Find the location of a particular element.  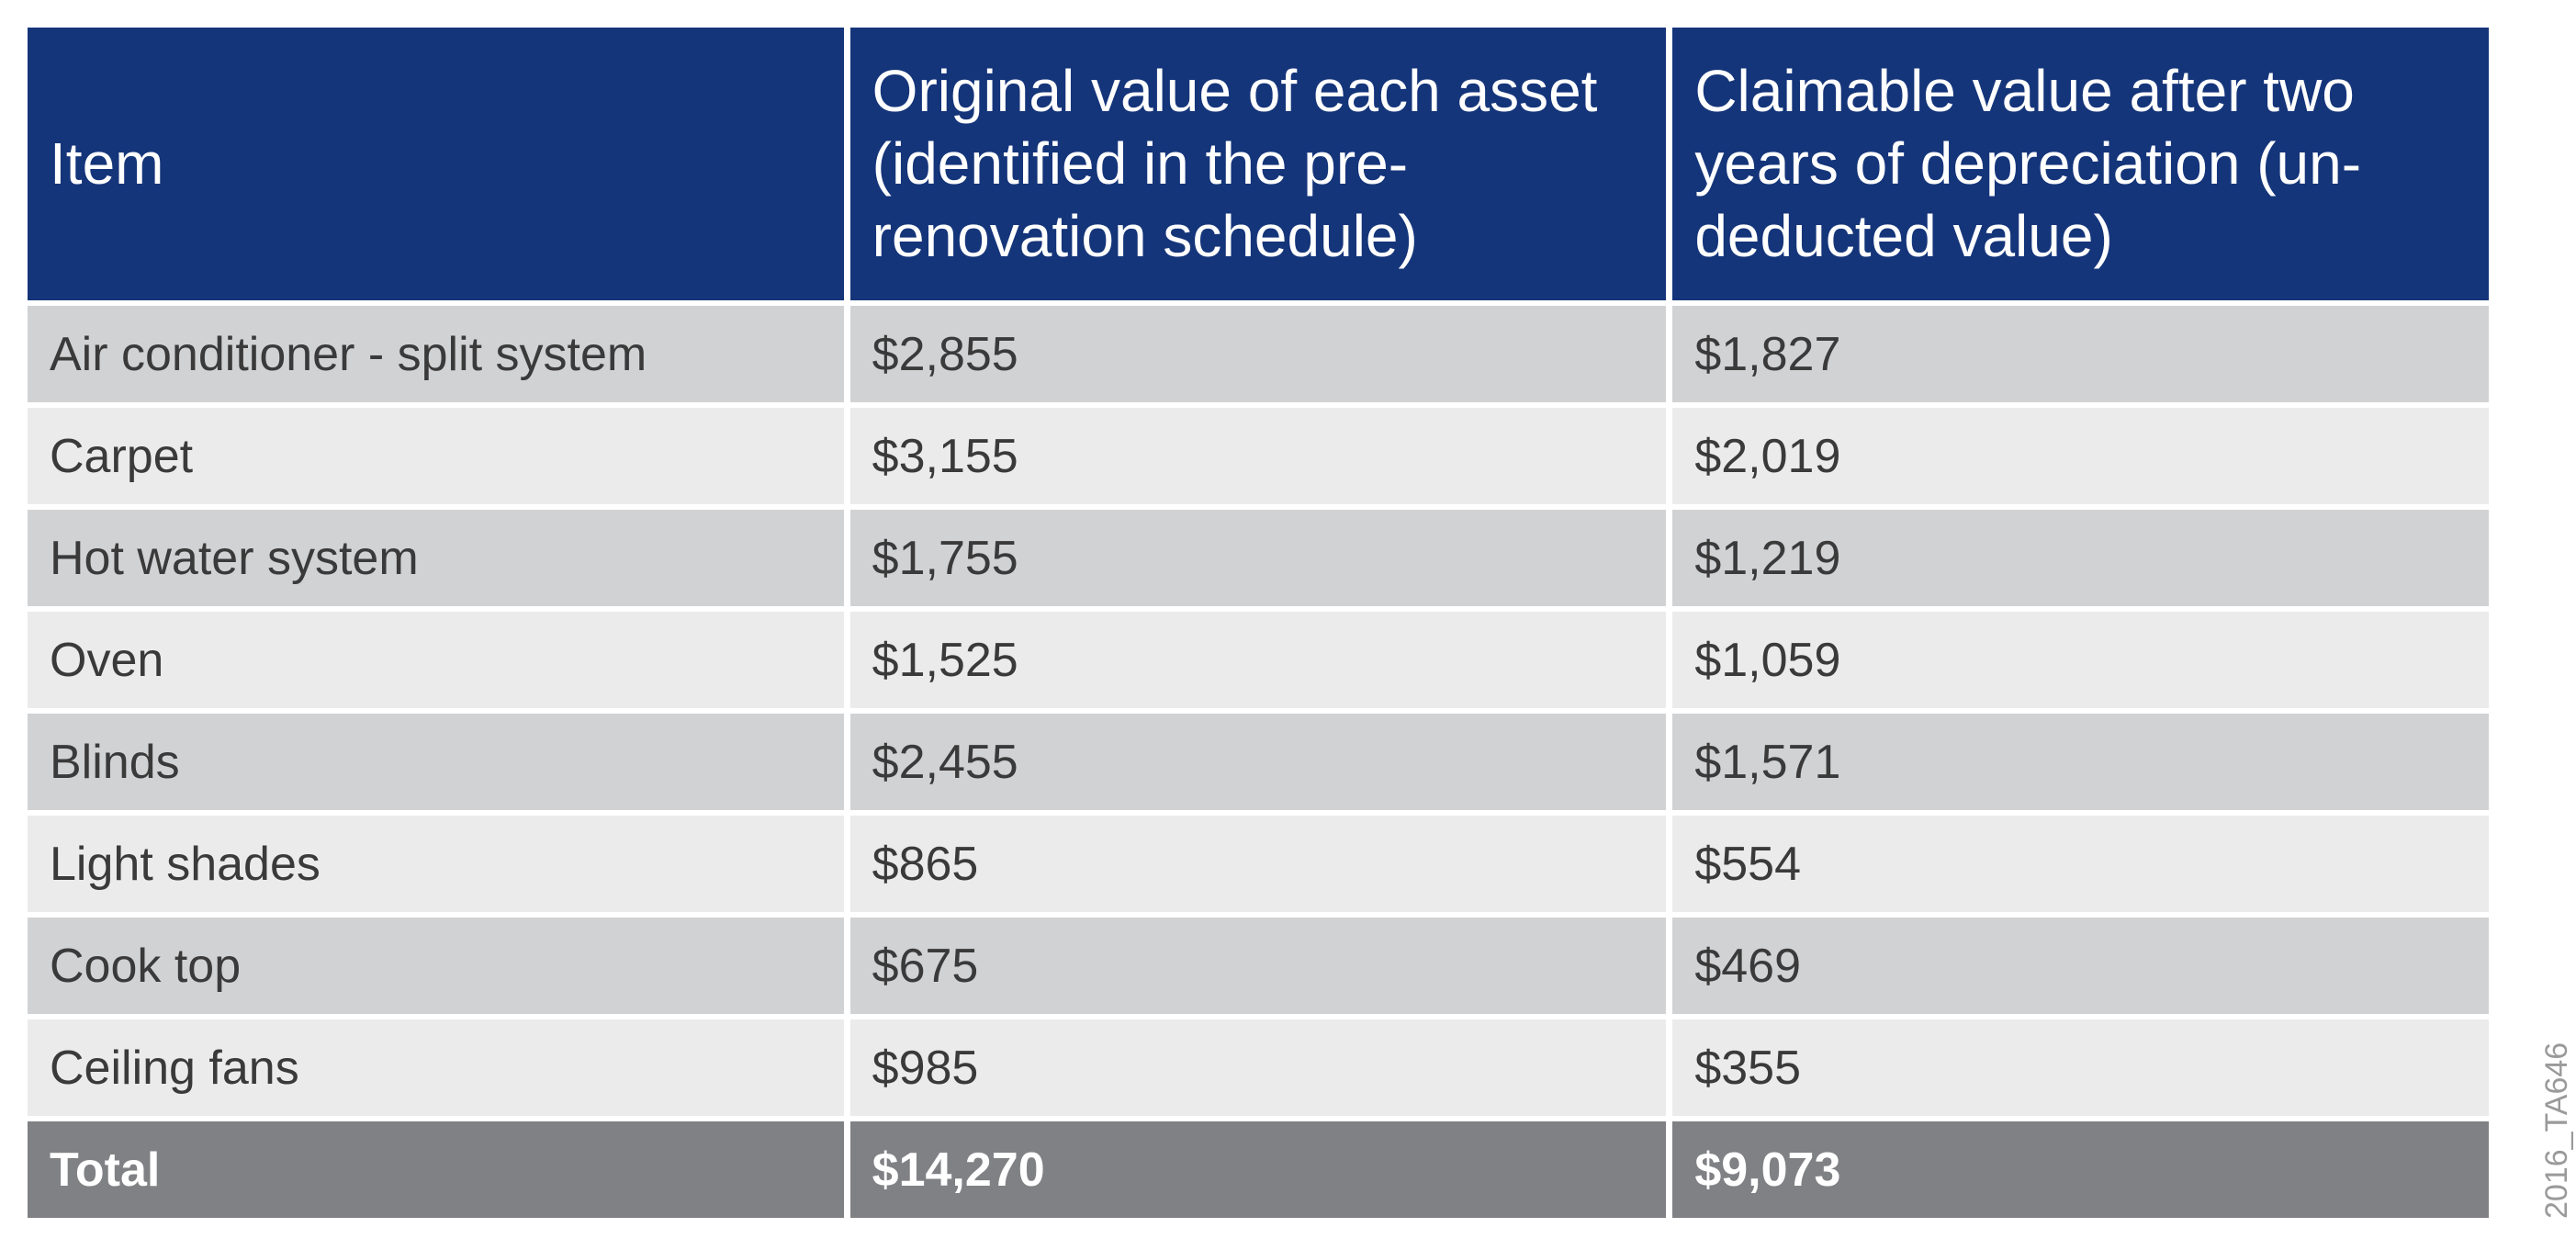

table-cell: Light shades is located at coordinates (436, 864).